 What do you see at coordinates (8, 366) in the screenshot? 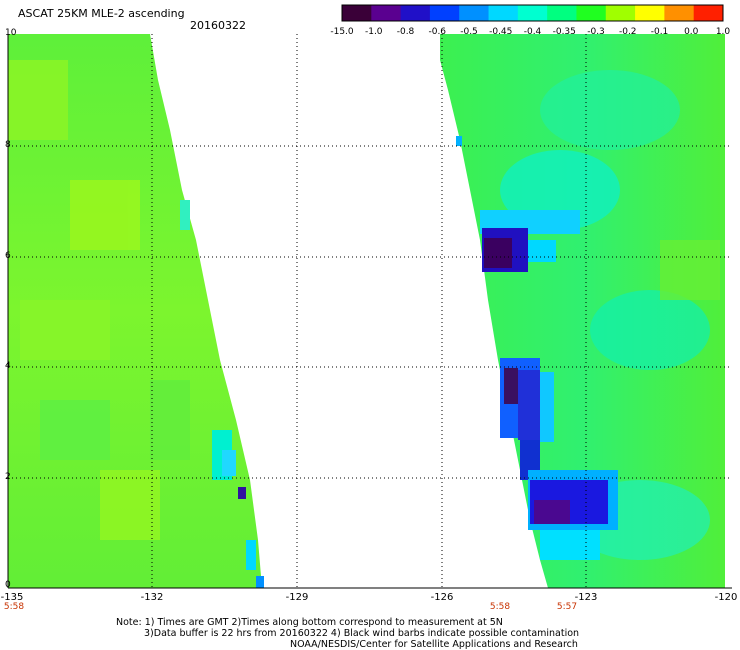
I see `y-tick-4: 4` at bounding box center [8, 366].